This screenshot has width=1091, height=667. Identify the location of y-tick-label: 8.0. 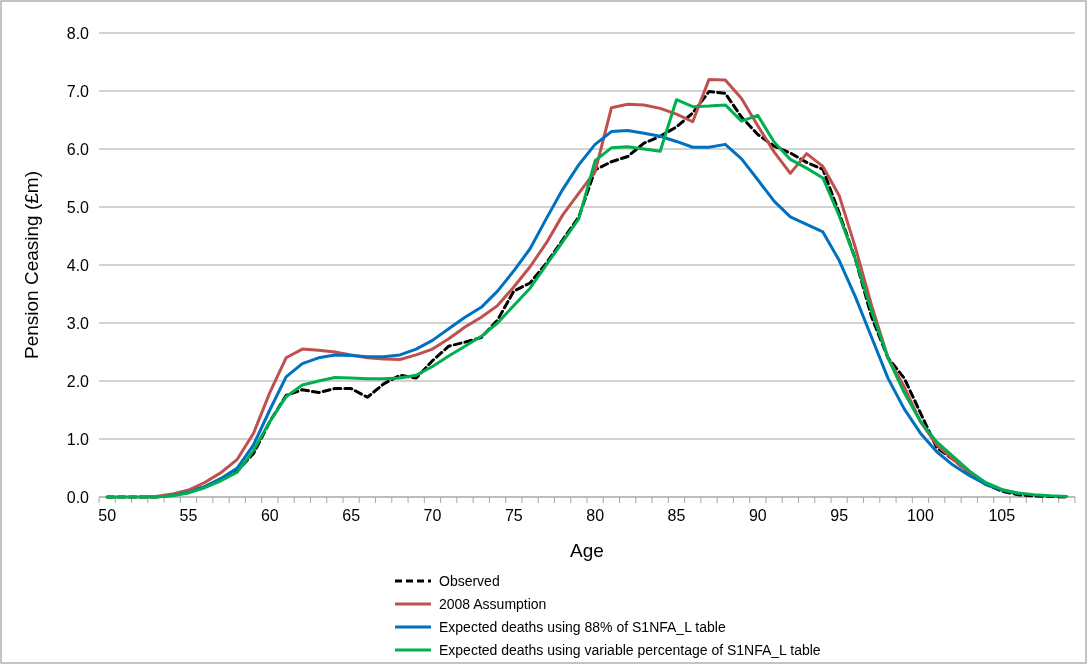
(78, 33).